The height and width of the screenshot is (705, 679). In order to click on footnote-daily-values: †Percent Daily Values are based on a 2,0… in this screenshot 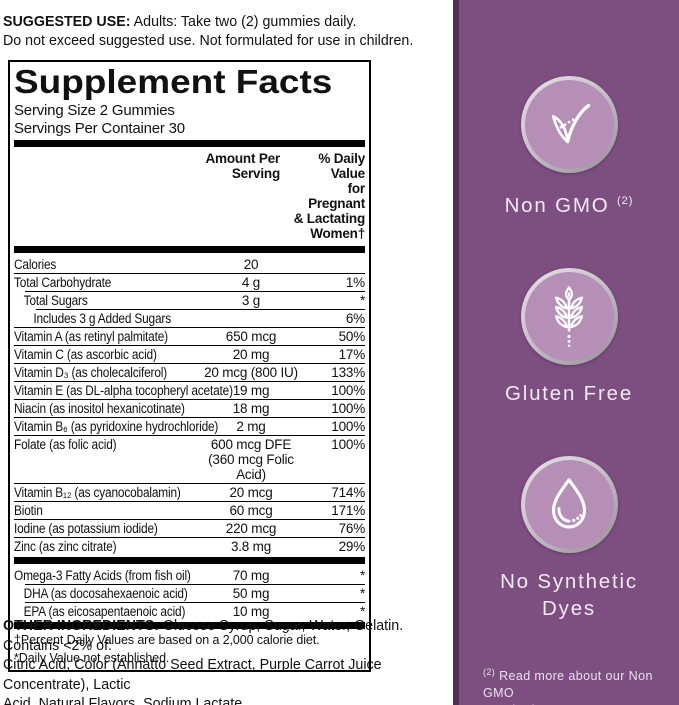, I will do `click(167, 640)`.